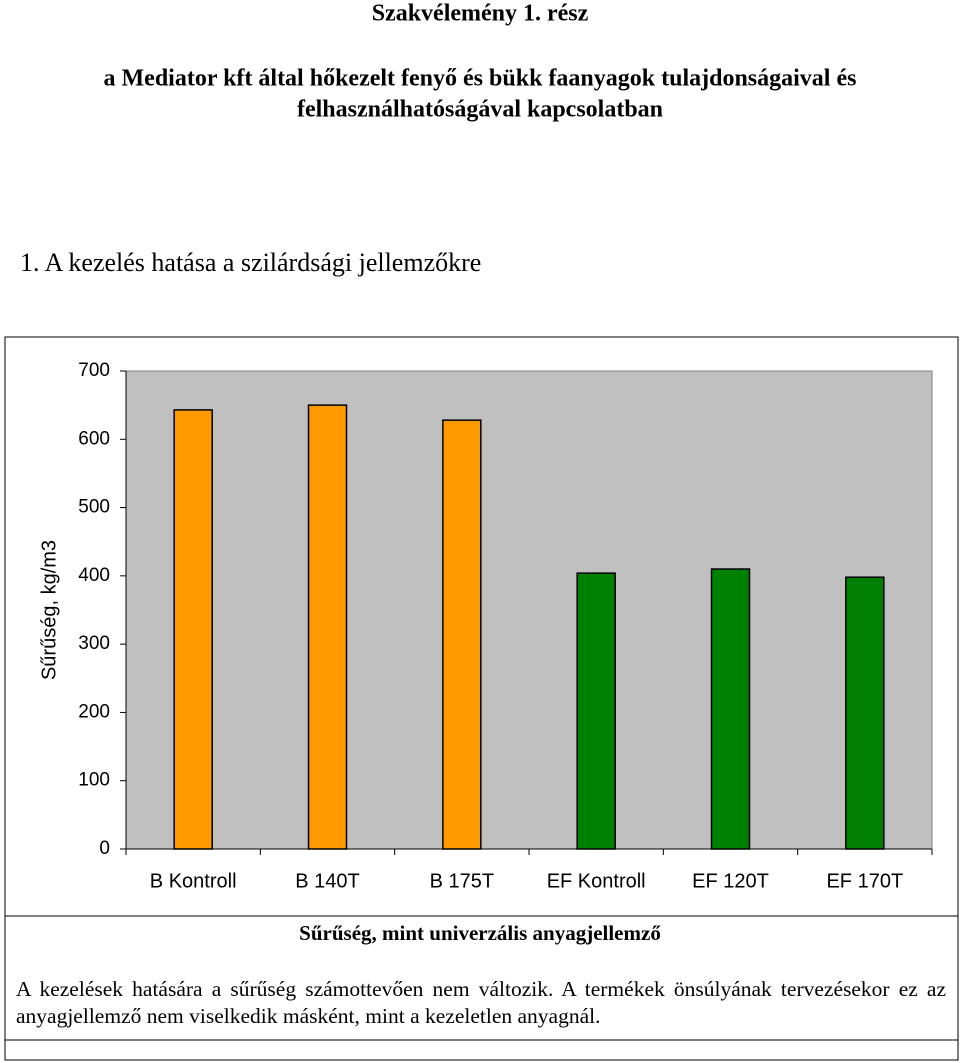  What do you see at coordinates (94, 438) in the screenshot?
I see `y-tick-label: 600` at bounding box center [94, 438].